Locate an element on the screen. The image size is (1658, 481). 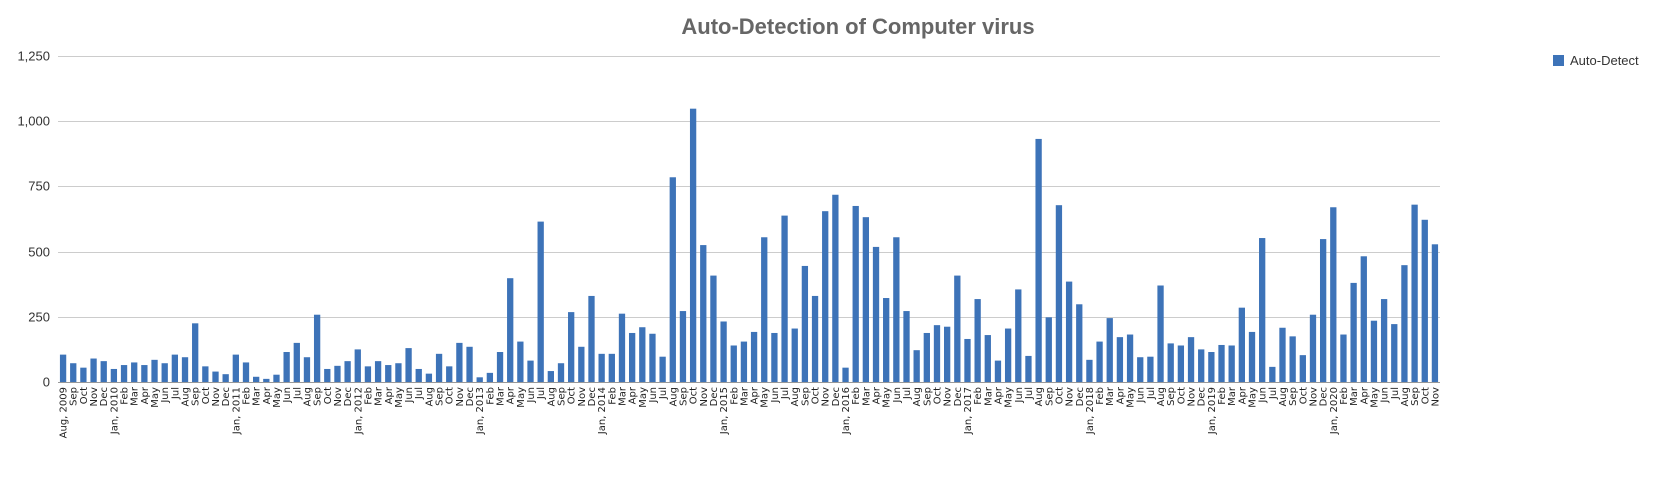
x-tick-label: Jan, 2017 is located at coordinates (968, 411).